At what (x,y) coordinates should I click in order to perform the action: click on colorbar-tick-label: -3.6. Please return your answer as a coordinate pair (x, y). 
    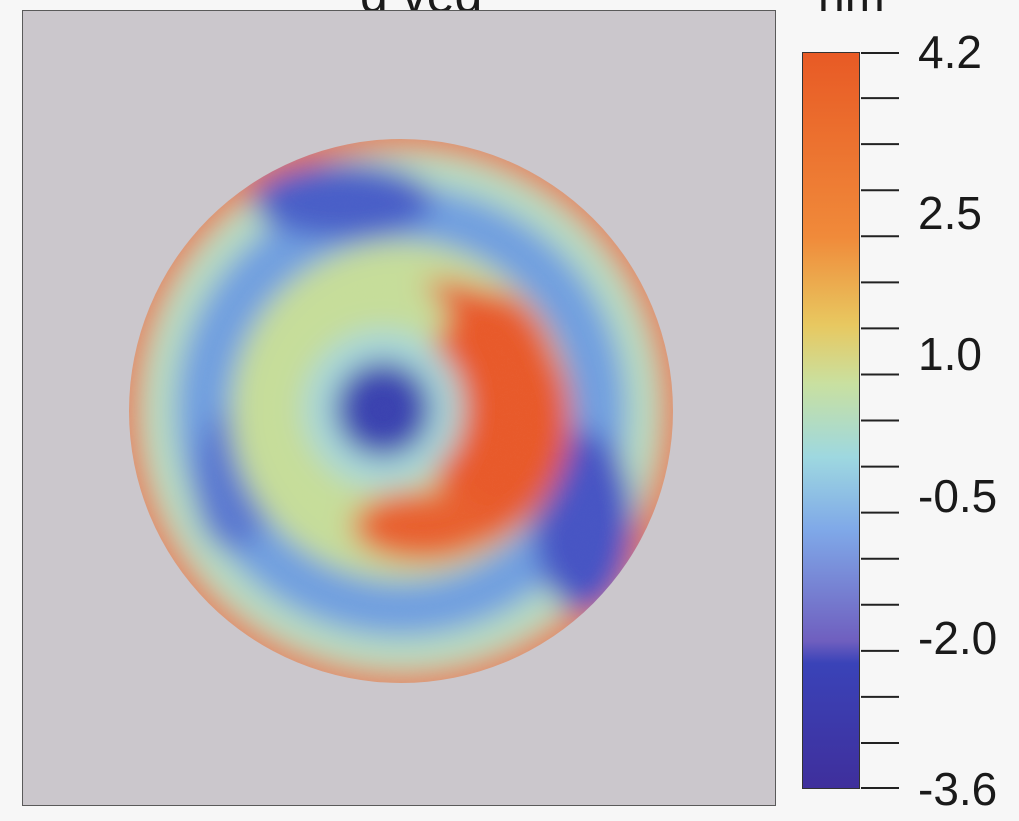
    Looking at the image, I should click on (958, 789).